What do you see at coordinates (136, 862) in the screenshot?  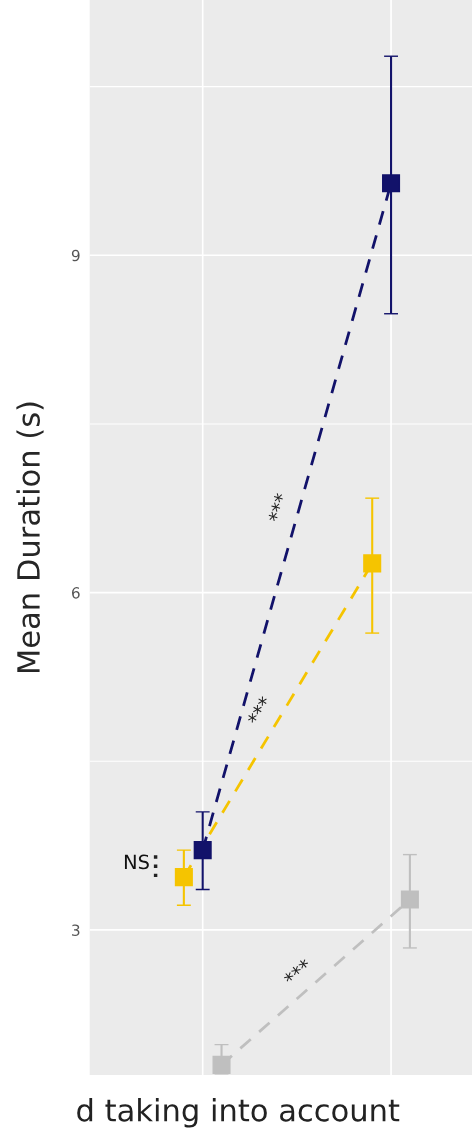 I see `annotation: NS` at bounding box center [136, 862].